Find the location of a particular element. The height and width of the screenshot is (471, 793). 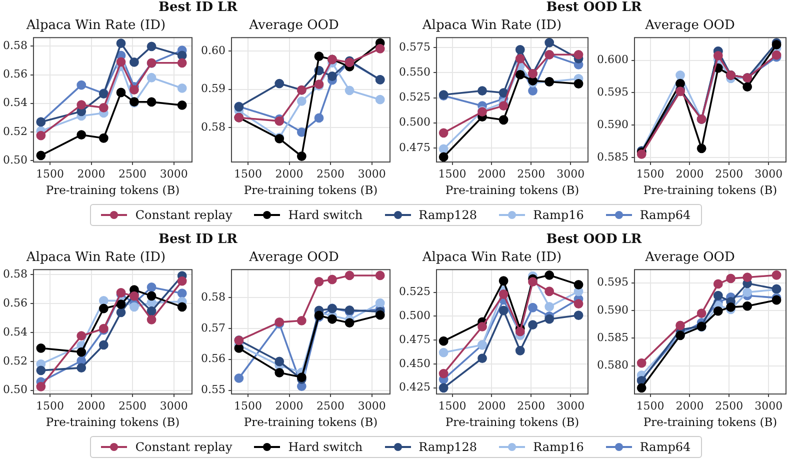

y-tick-label: 0.550 is located at coordinates (414, 72).